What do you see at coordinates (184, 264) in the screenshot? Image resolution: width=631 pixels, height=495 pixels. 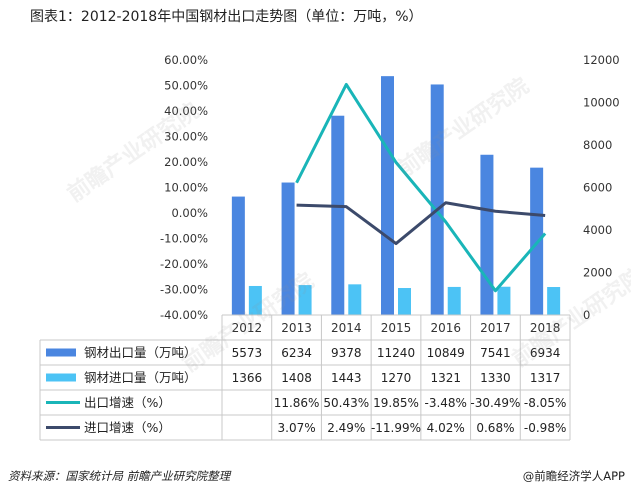 I see `left-axis-tick: -20.00%` at bounding box center [184, 264].